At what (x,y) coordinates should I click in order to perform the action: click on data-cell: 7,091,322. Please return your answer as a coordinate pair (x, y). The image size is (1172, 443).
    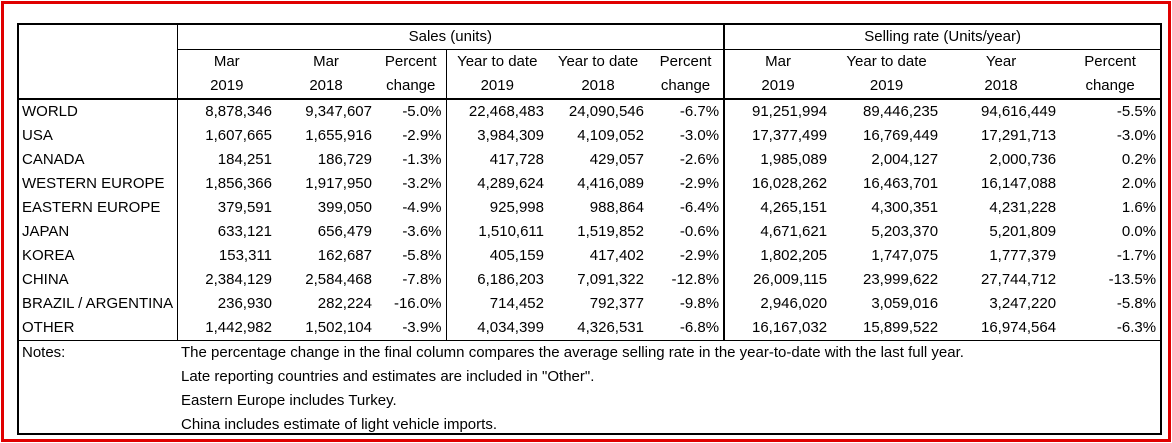
    Looking at the image, I should click on (610, 279).